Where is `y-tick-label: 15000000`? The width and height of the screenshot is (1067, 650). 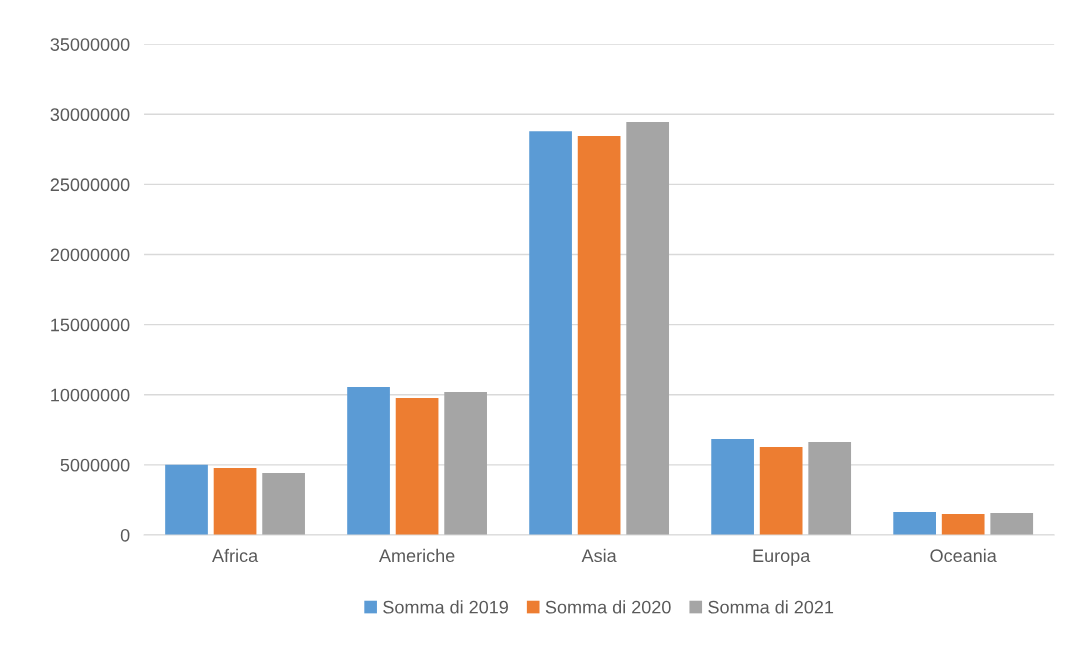
y-tick-label: 15000000 is located at coordinates (90, 325).